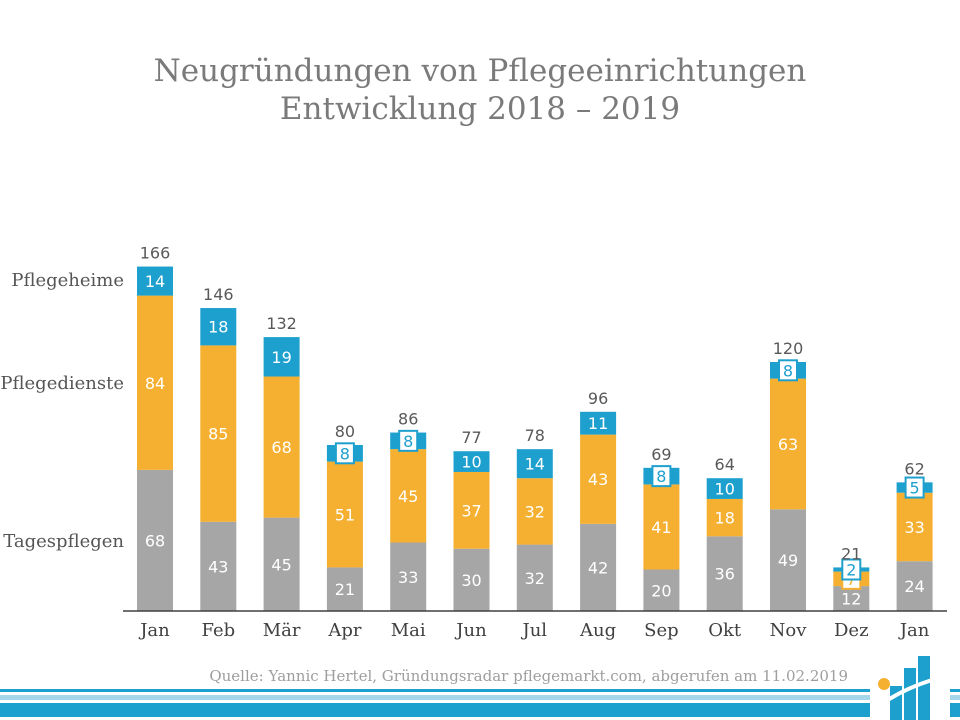 This screenshot has height=720, width=960. I want to click on series-label-pflegeheime: Pflegeheime, so click(67, 280).